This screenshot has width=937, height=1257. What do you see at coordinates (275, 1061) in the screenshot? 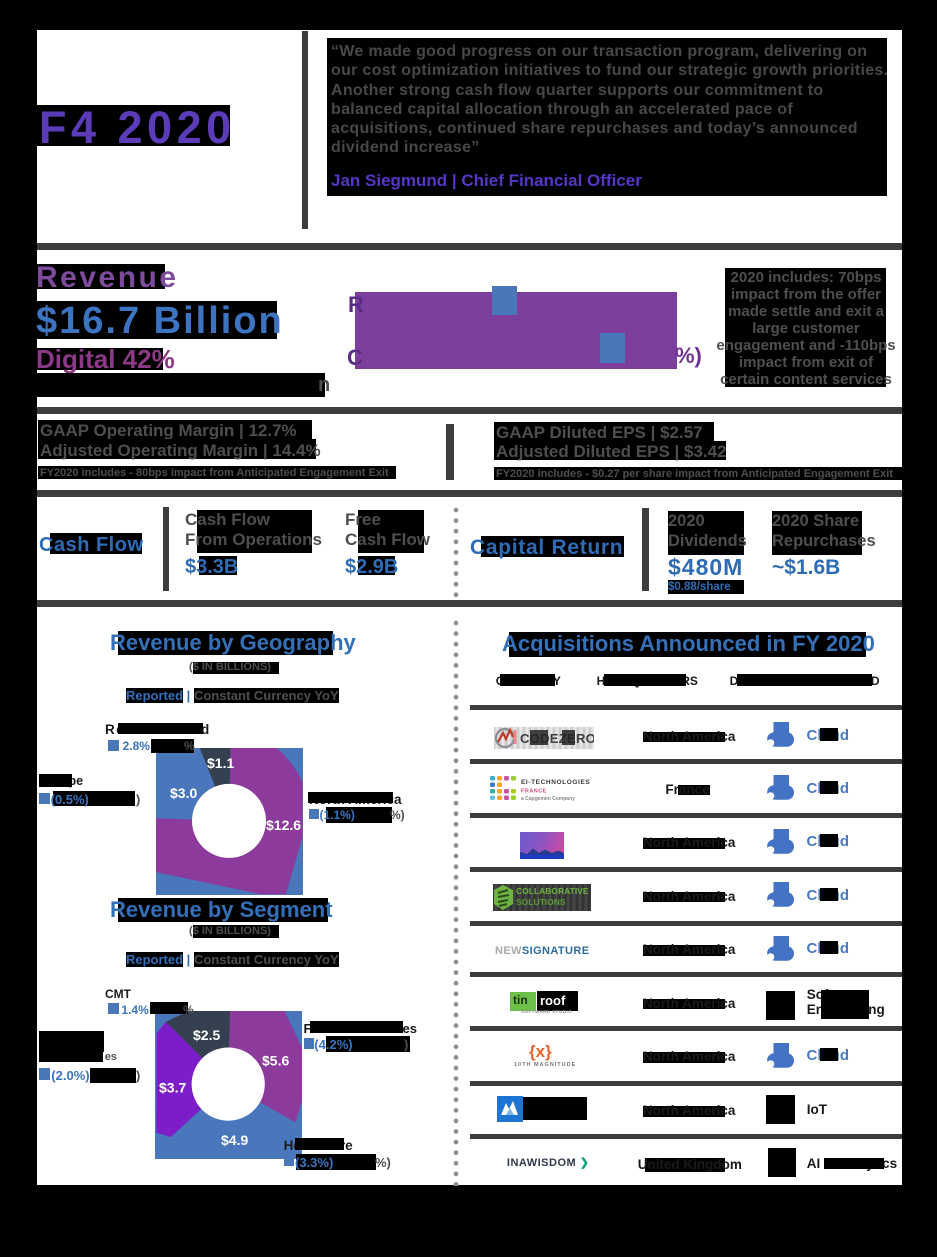
I see `svg-text: $5.6` at bounding box center [275, 1061].